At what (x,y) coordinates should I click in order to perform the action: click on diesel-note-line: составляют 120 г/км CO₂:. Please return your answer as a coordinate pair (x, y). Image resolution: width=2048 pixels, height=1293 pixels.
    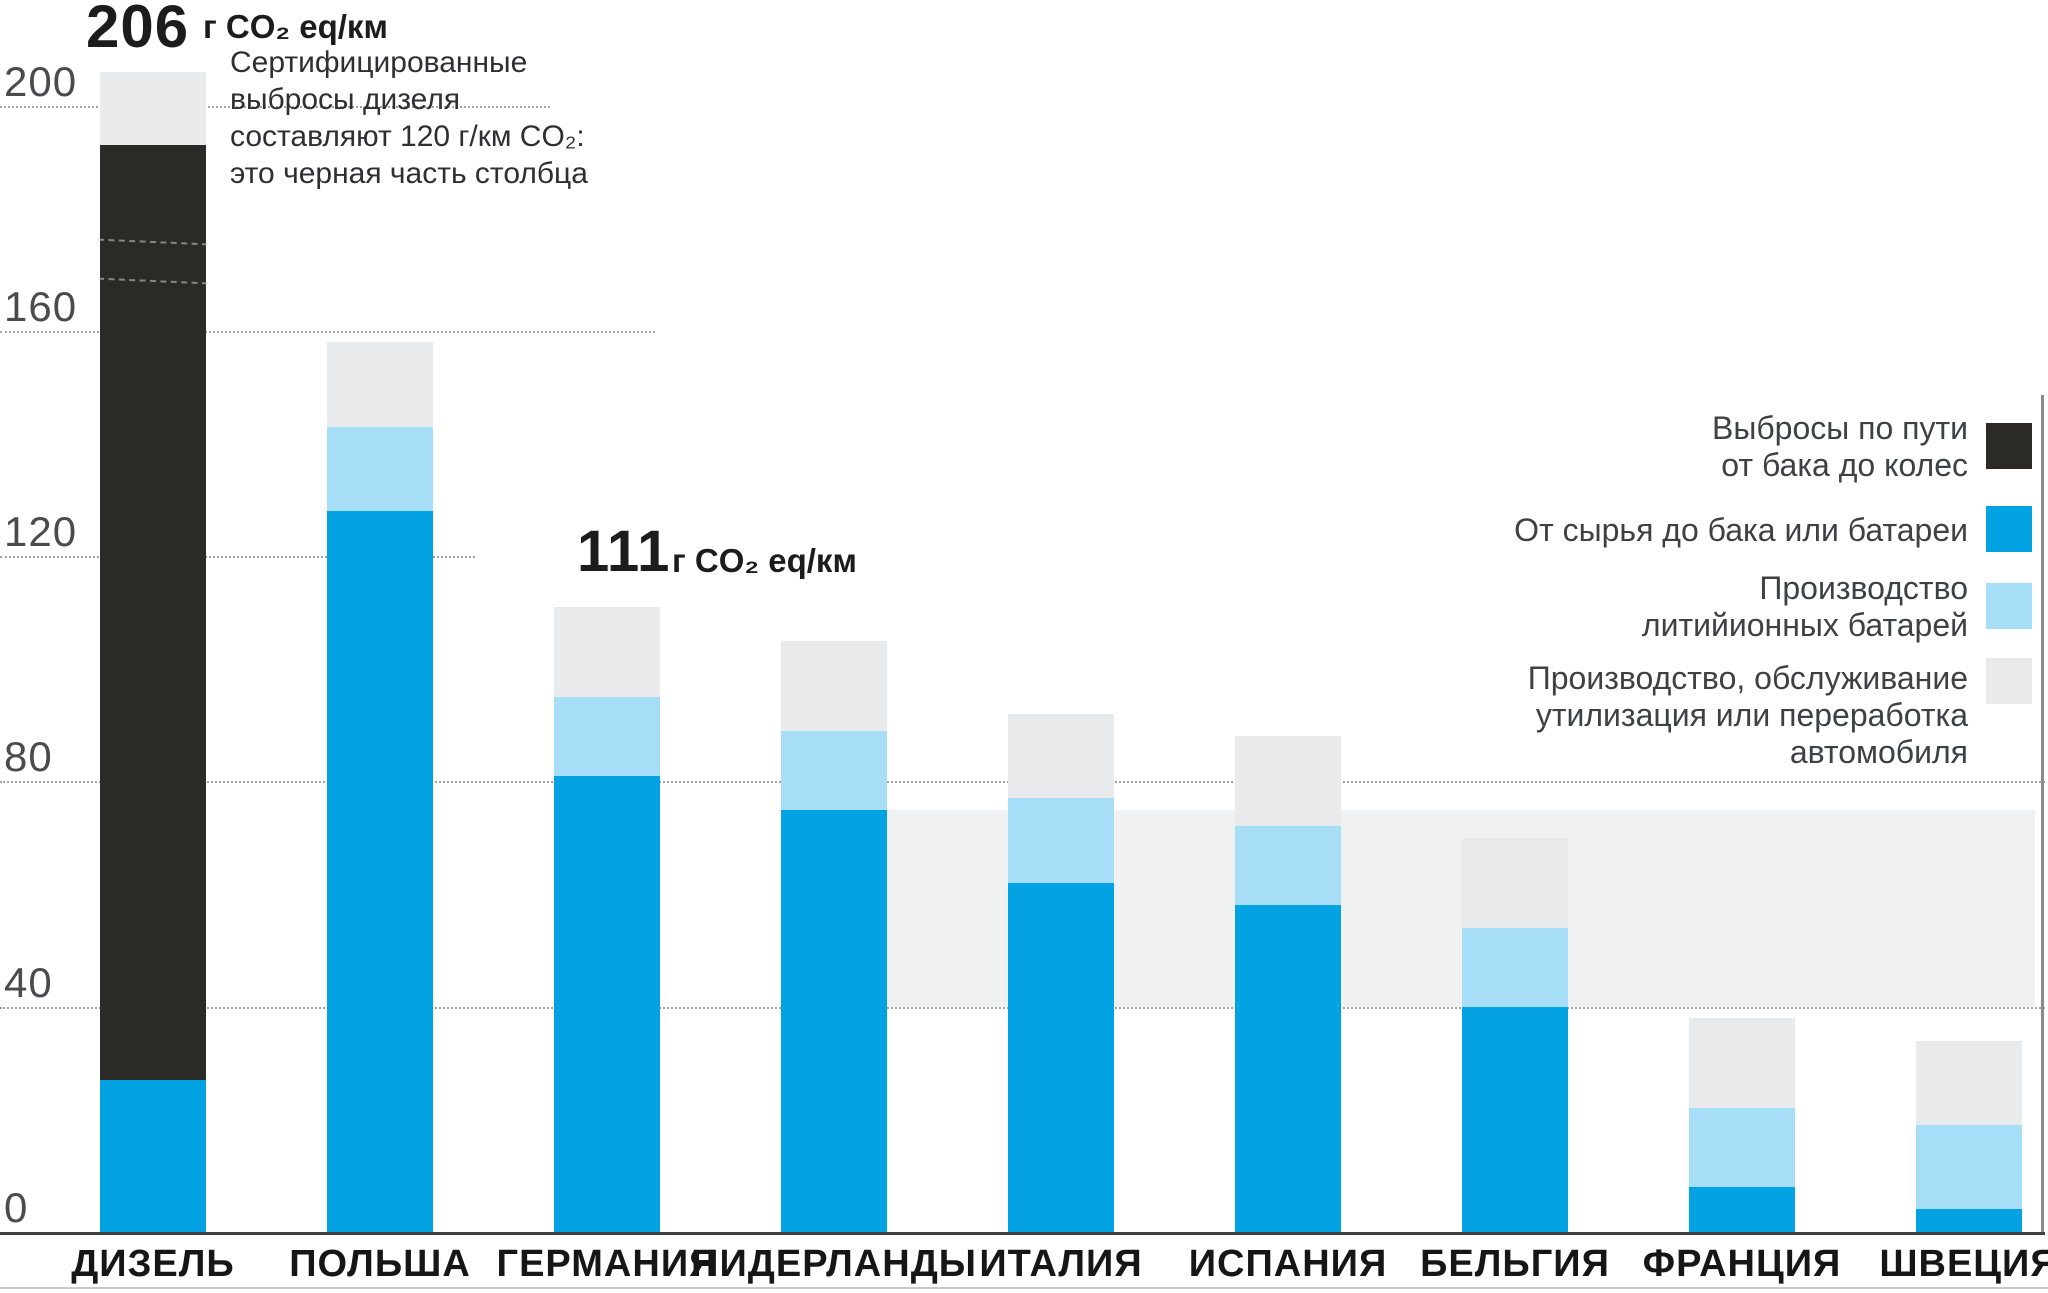
    Looking at the image, I should click on (407, 136).